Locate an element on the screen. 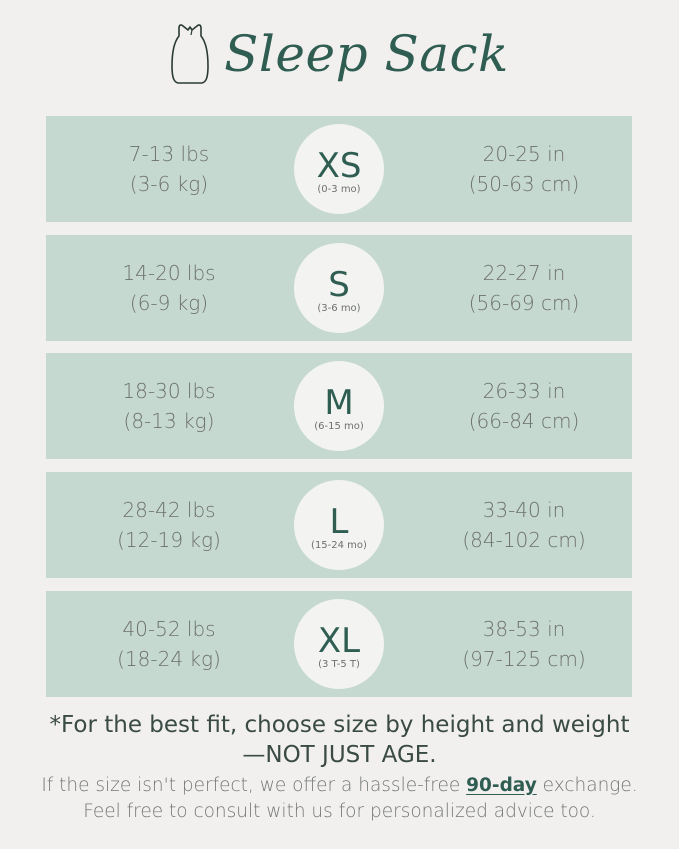 The height and width of the screenshot is (849, 679). height-cell: 33-40 in (84-102 cm) is located at coordinates (524, 525).